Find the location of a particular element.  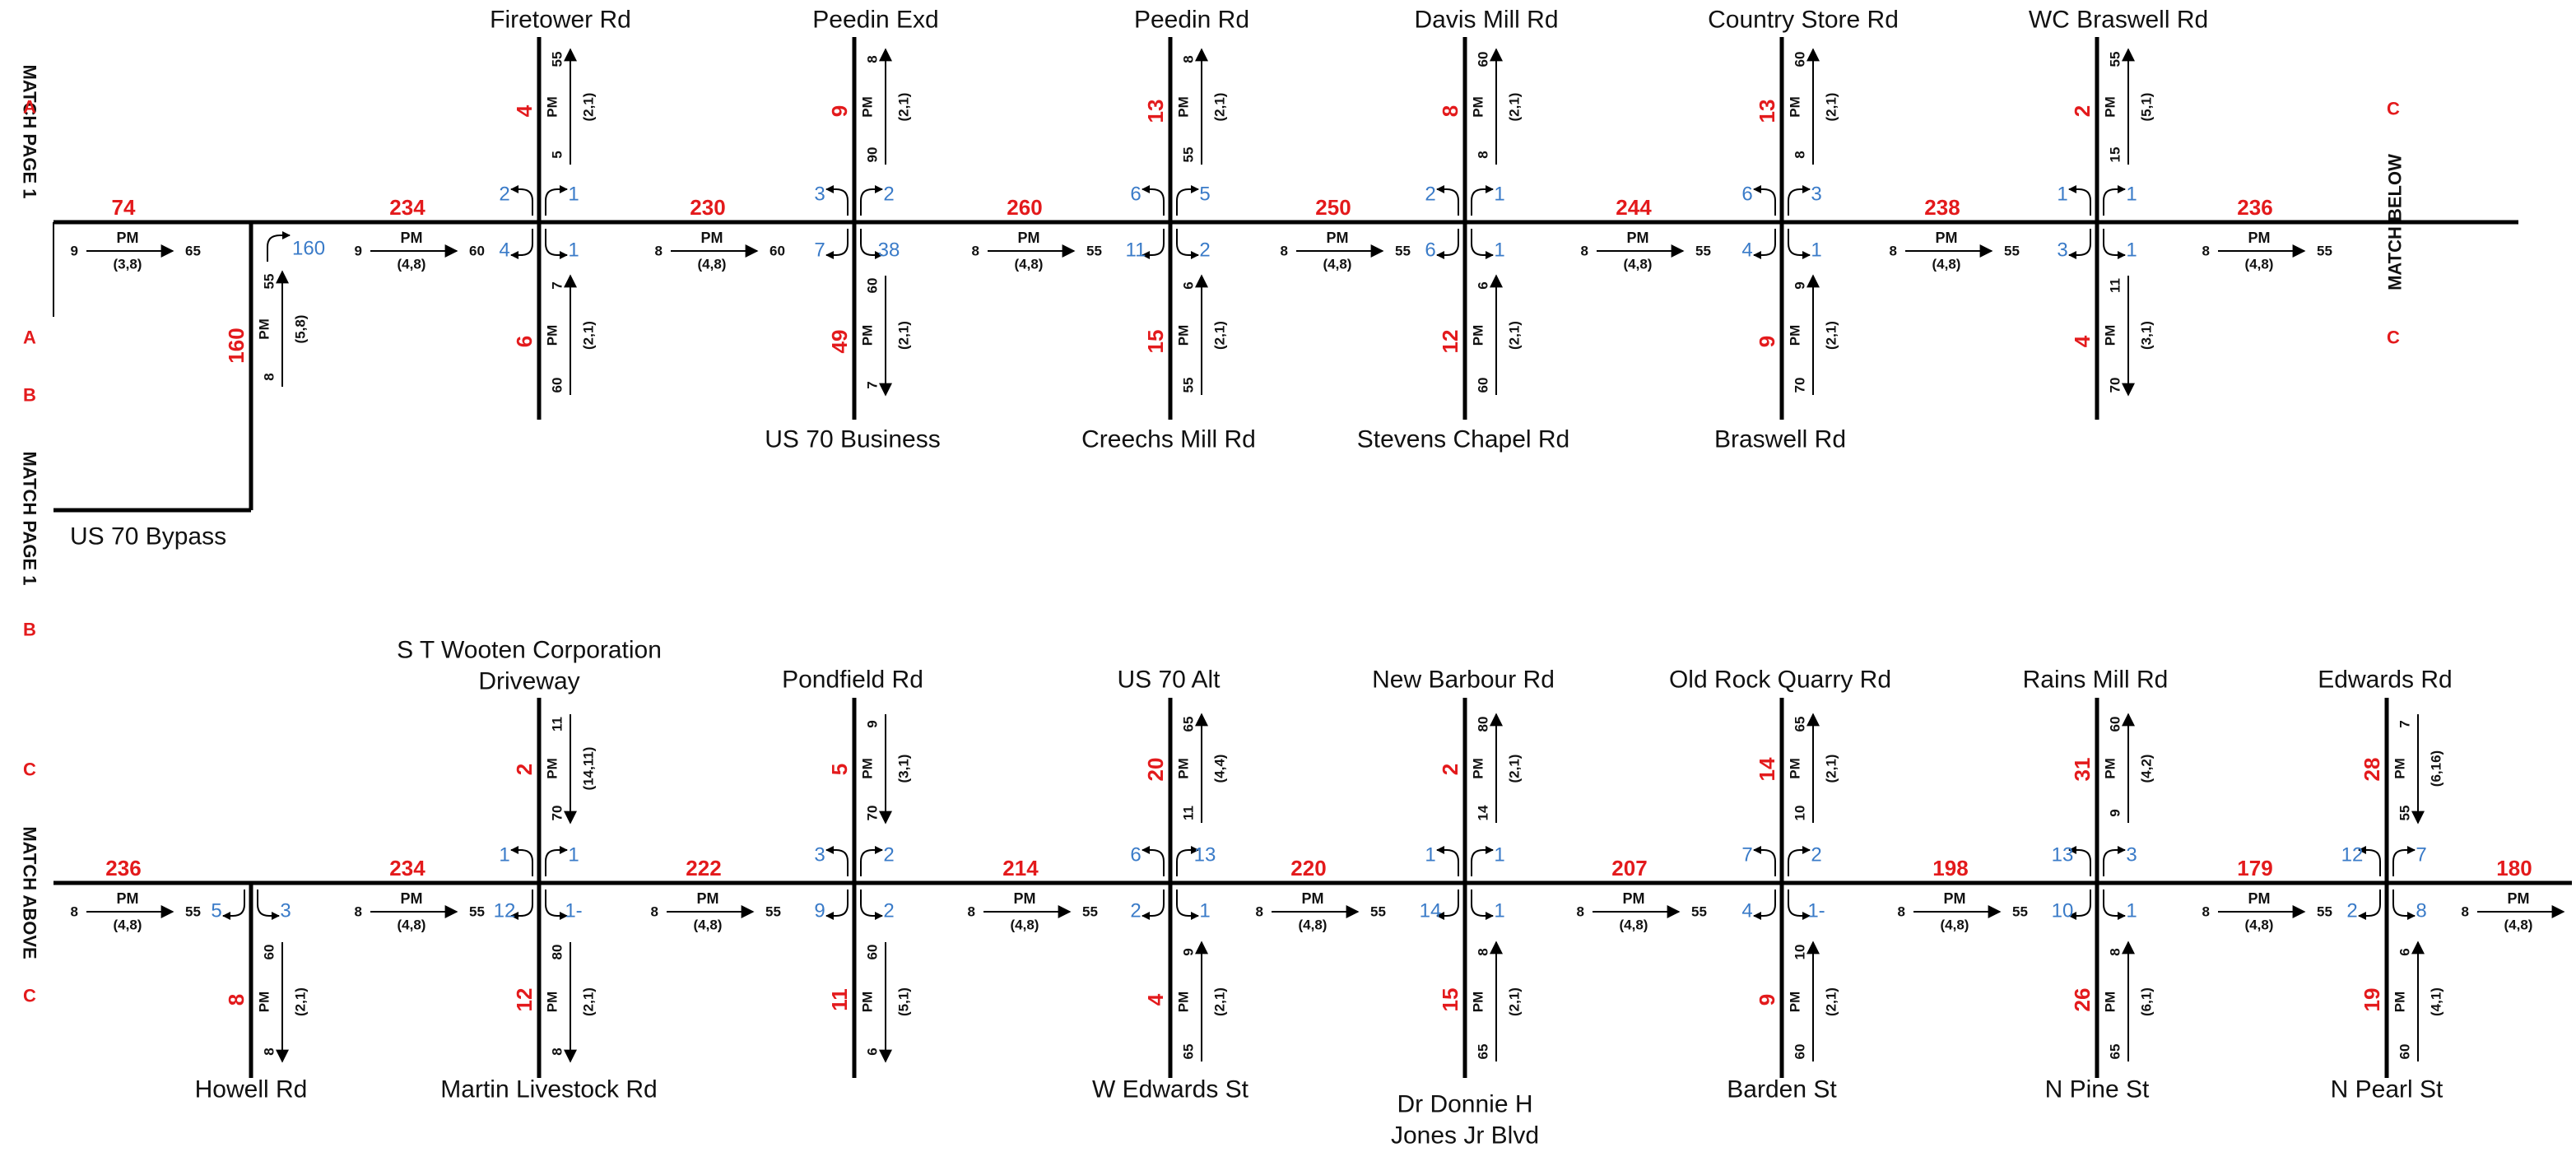

top-north-flow-num-b: 8 is located at coordinates (873, 59).